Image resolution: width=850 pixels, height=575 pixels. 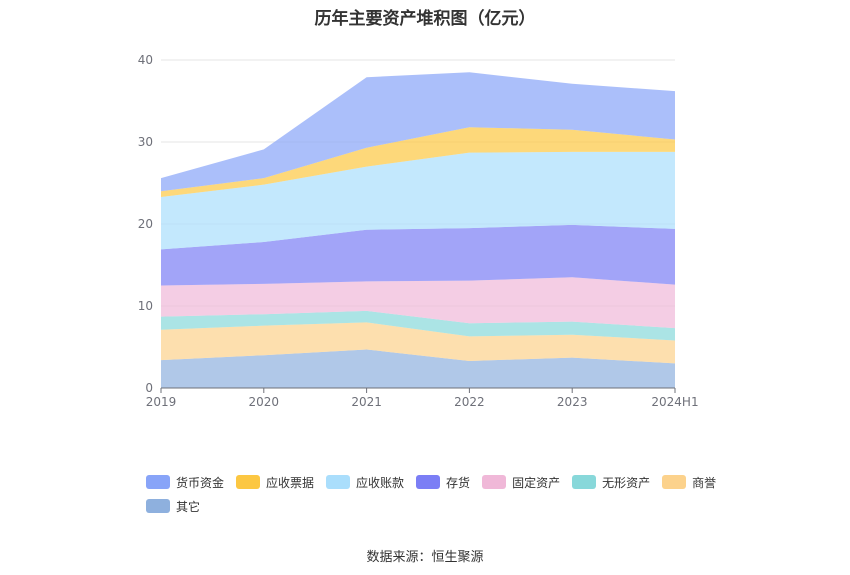 What do you see at coordinates (469, 402) in the screenshot?
I see `x-tick-label: 2022` at bounding box center [469, 402].